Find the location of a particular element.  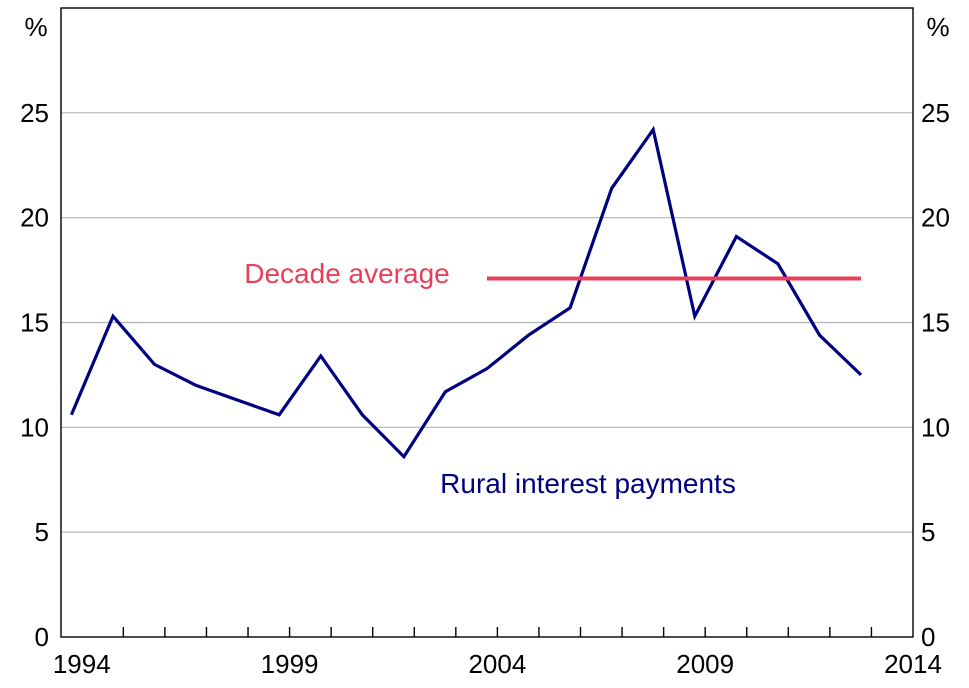

y-tick-label-left-10: 10 is located at coordinates (34, 427).